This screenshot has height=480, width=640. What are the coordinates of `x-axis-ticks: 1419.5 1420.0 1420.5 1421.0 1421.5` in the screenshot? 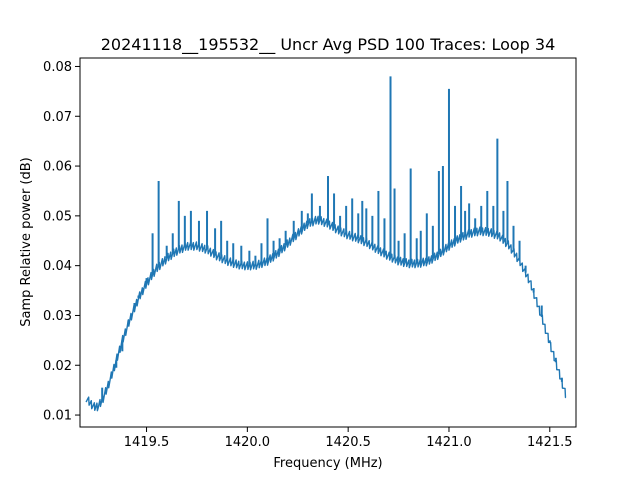 It's located at (348, 438).